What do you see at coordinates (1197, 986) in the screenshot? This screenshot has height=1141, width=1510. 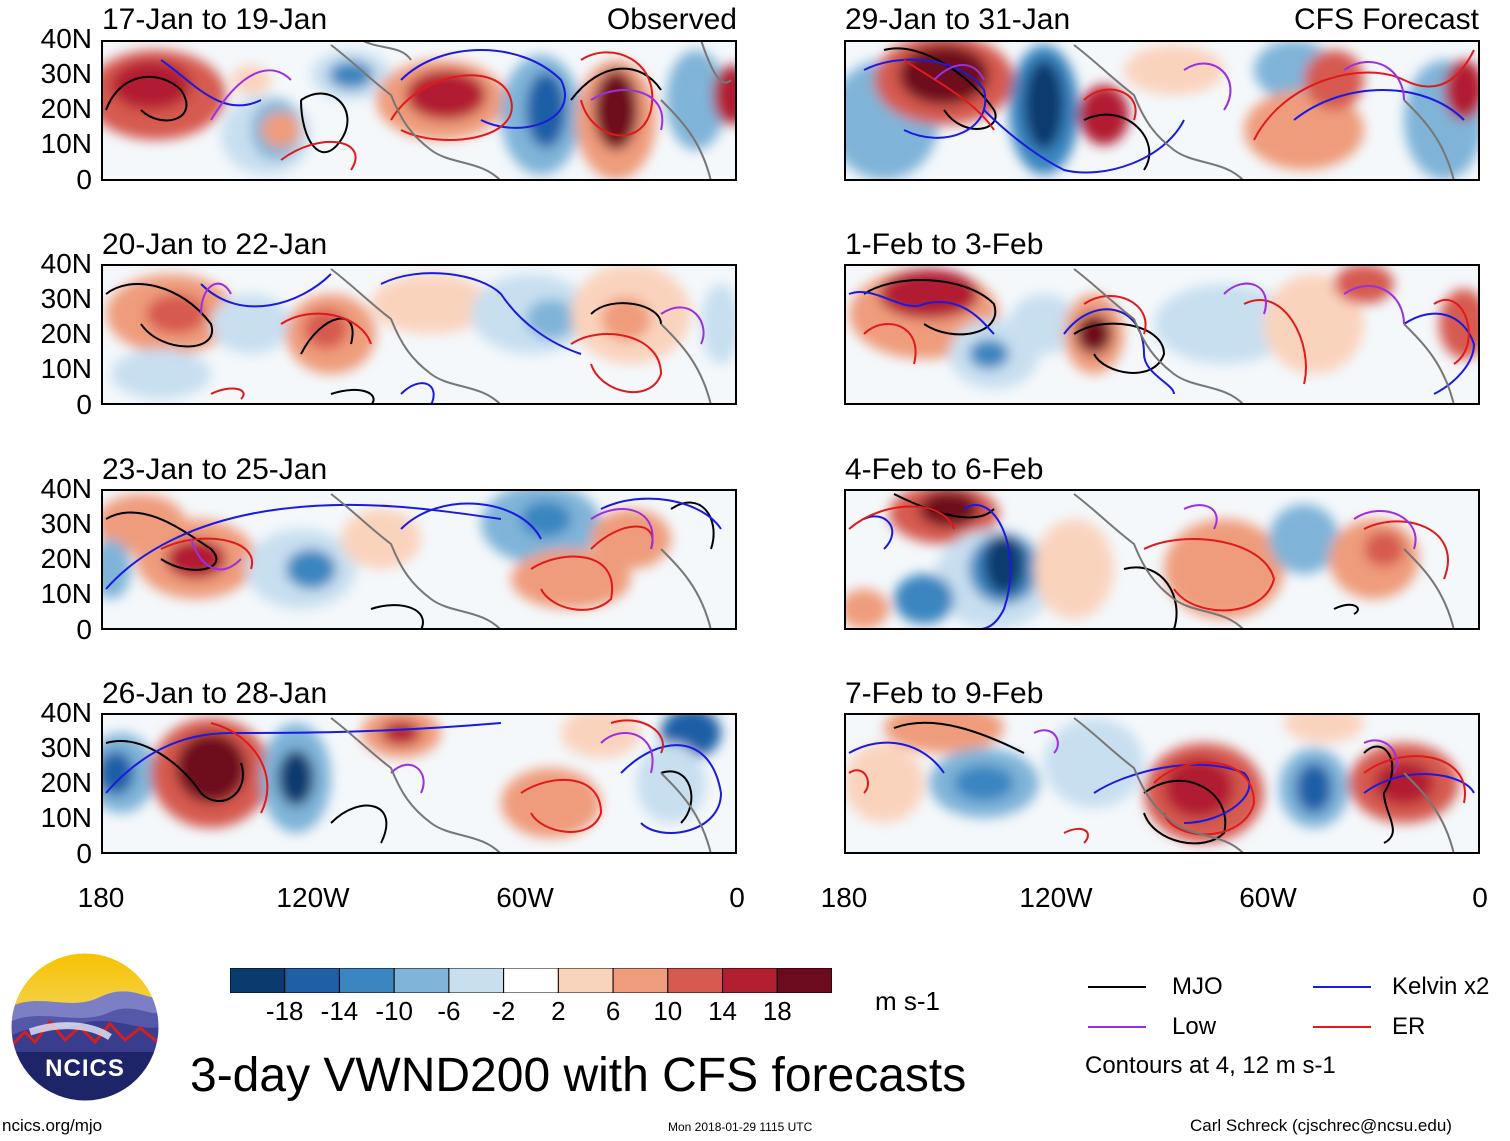 I see `legend-label-mjo: MJO` at bounding box center [1197, 986].